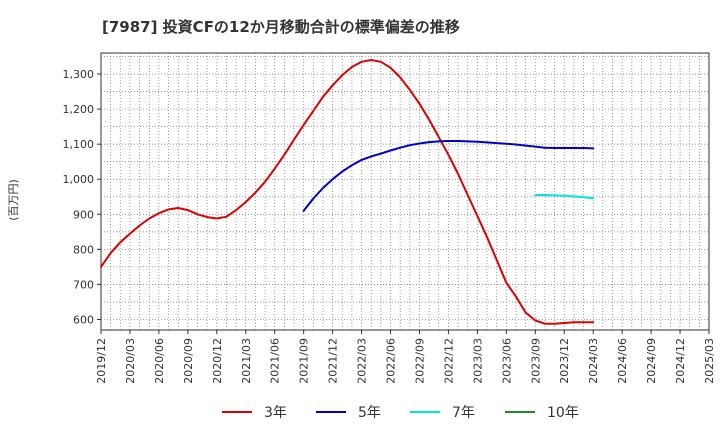  I want to click on y-tick-label: 800, so click(83, 249).